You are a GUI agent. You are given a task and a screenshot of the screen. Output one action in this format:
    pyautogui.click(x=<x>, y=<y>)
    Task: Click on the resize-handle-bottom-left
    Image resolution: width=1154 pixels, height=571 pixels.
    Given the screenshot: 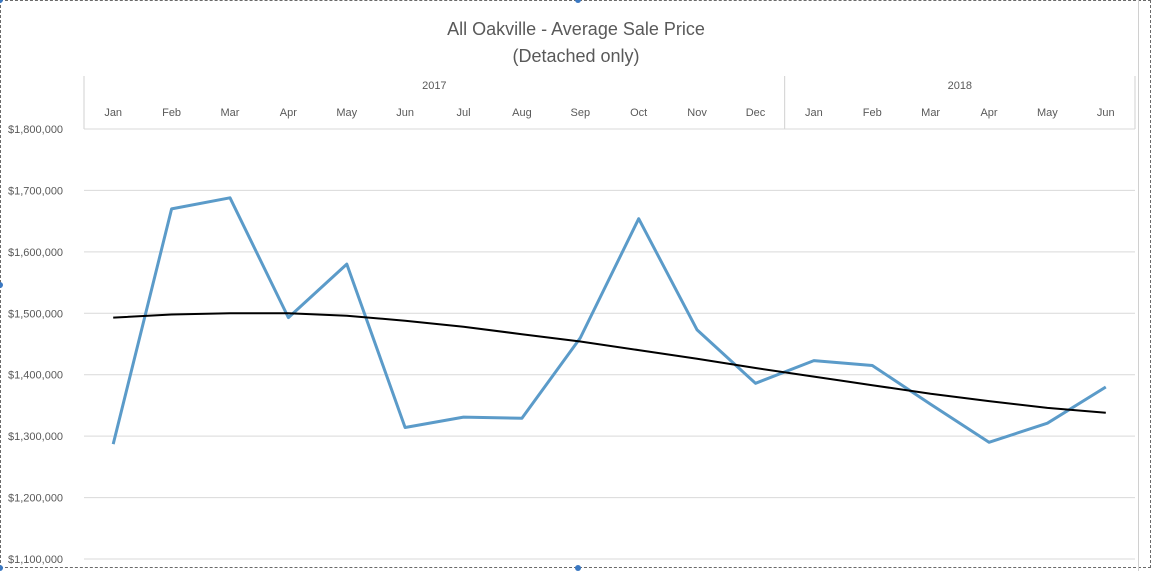 What is the action you would take?
    pyautogui.click(x=1, y=568)
    